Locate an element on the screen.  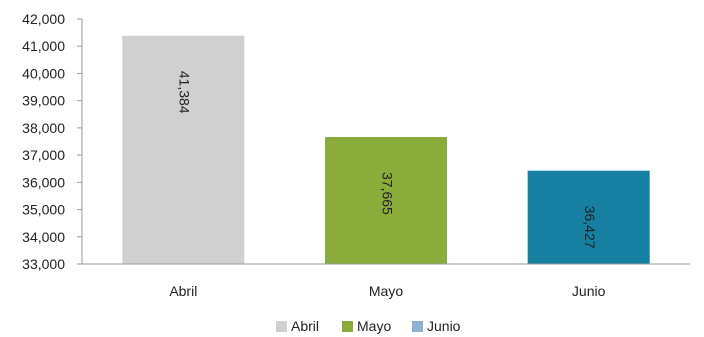
data-label-mayo: 37,665 is located at coordinates (387, 193).